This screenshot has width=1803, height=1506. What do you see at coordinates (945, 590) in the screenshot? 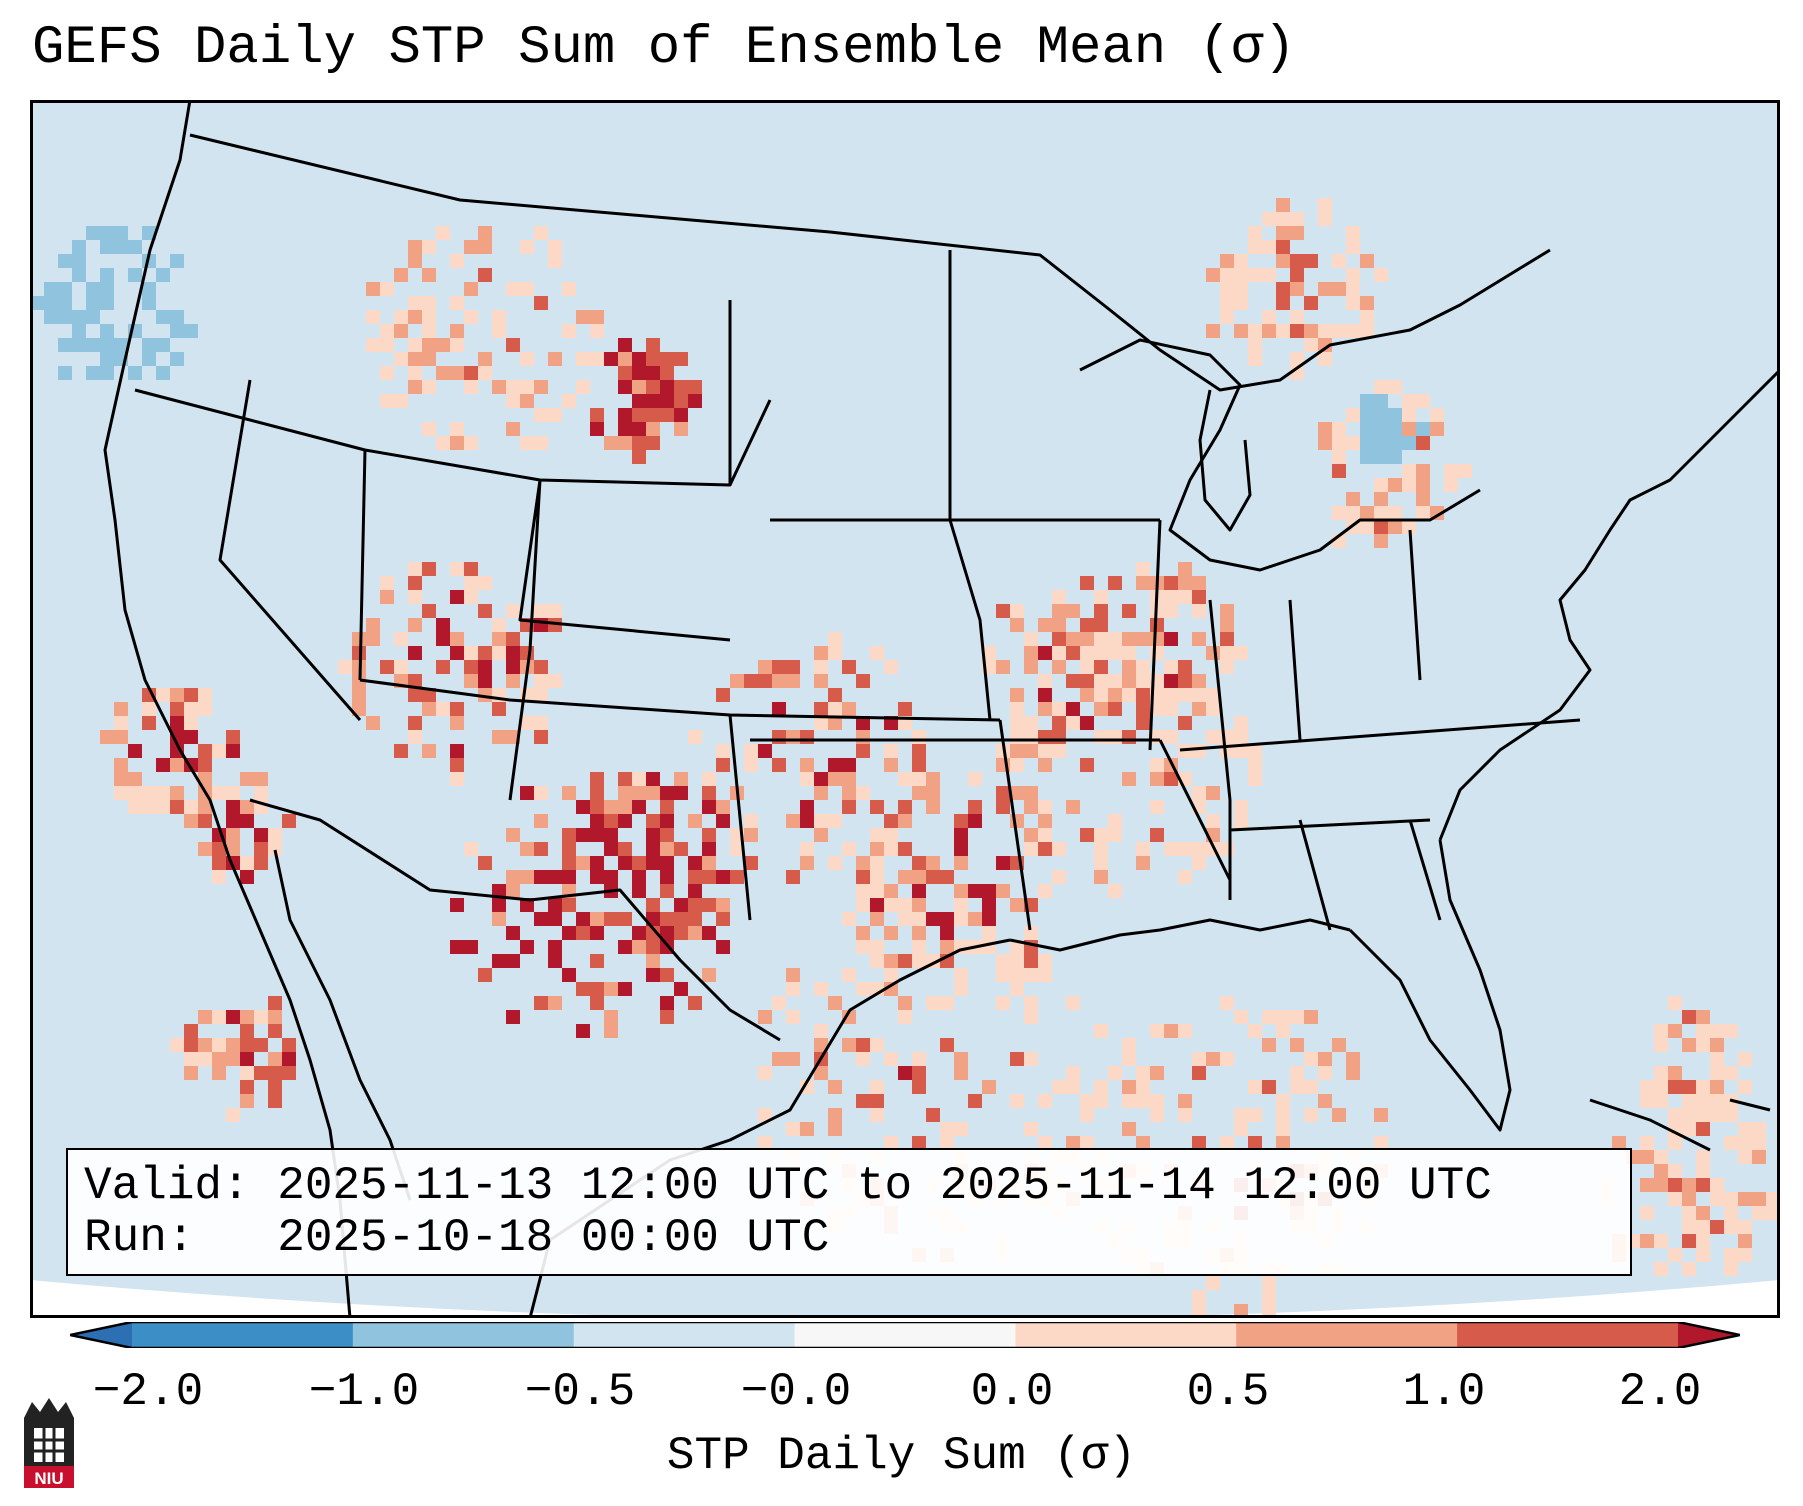
I see `state-lines-central` at bounding box center [945, 590].